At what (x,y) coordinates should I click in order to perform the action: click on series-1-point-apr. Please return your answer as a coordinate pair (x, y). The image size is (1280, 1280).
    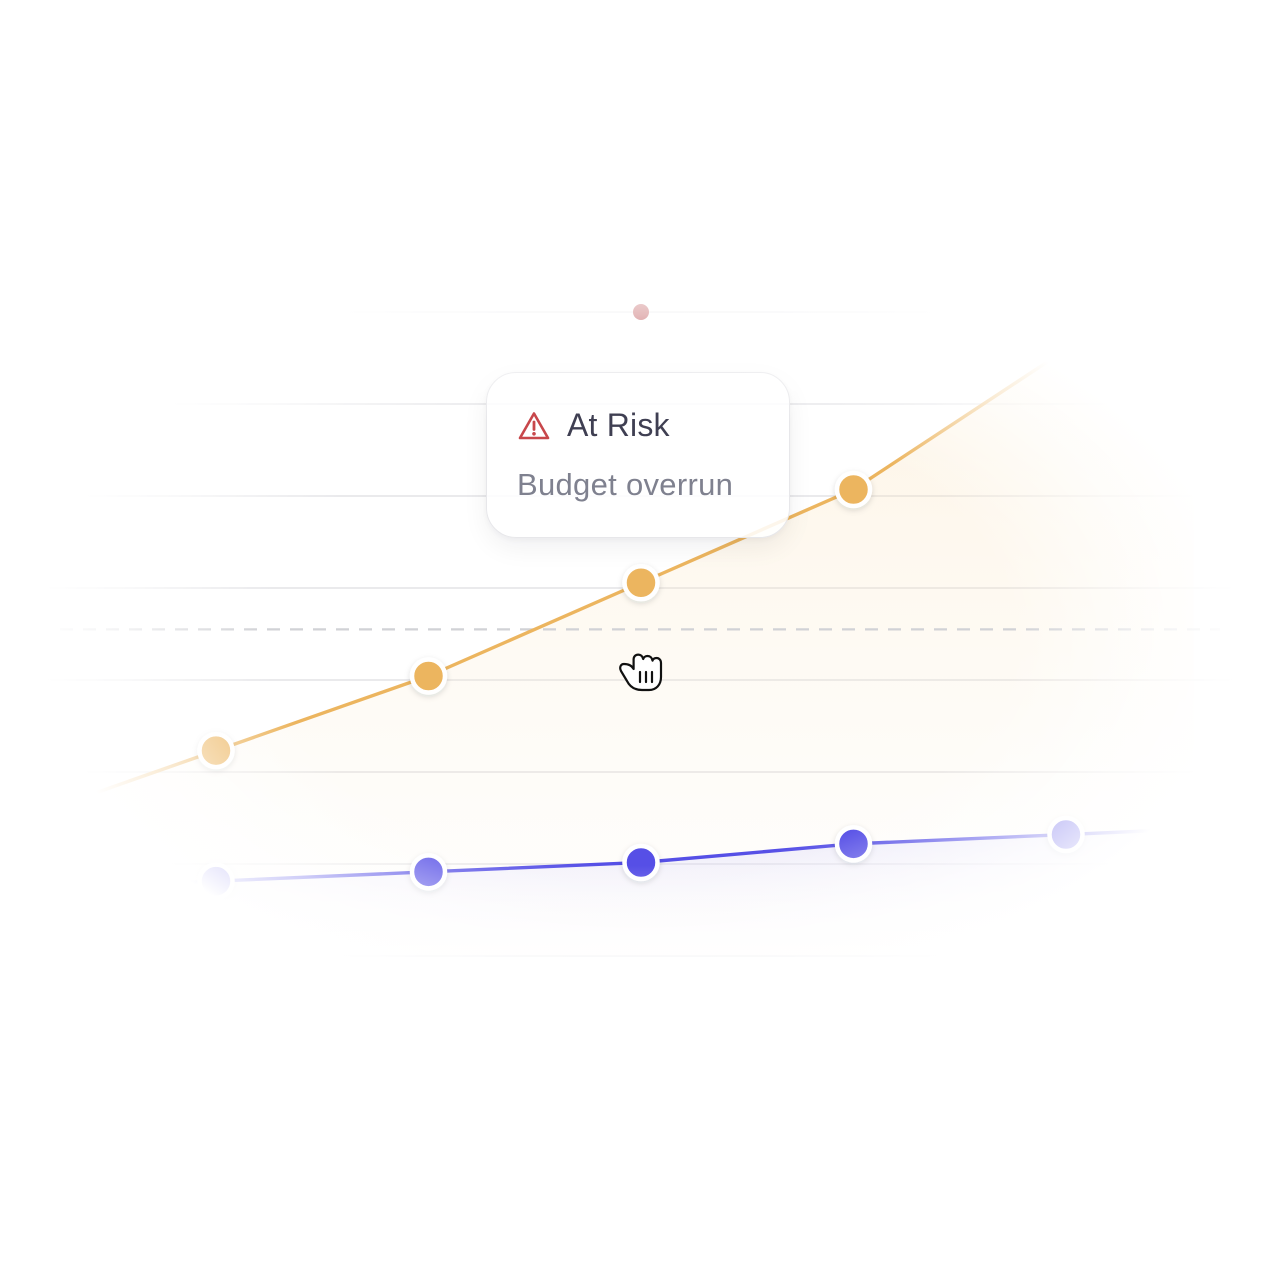
    Looking at the image, I should click on (853, 489).